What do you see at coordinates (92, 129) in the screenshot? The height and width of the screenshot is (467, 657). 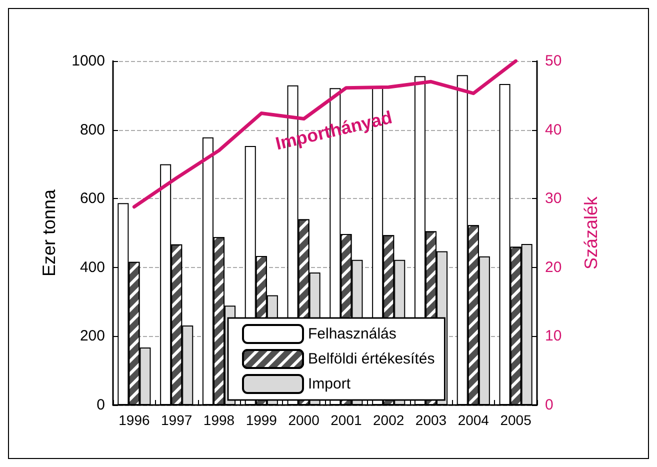 I see `y-tick-label: 800` at bounding box center [92, 129].